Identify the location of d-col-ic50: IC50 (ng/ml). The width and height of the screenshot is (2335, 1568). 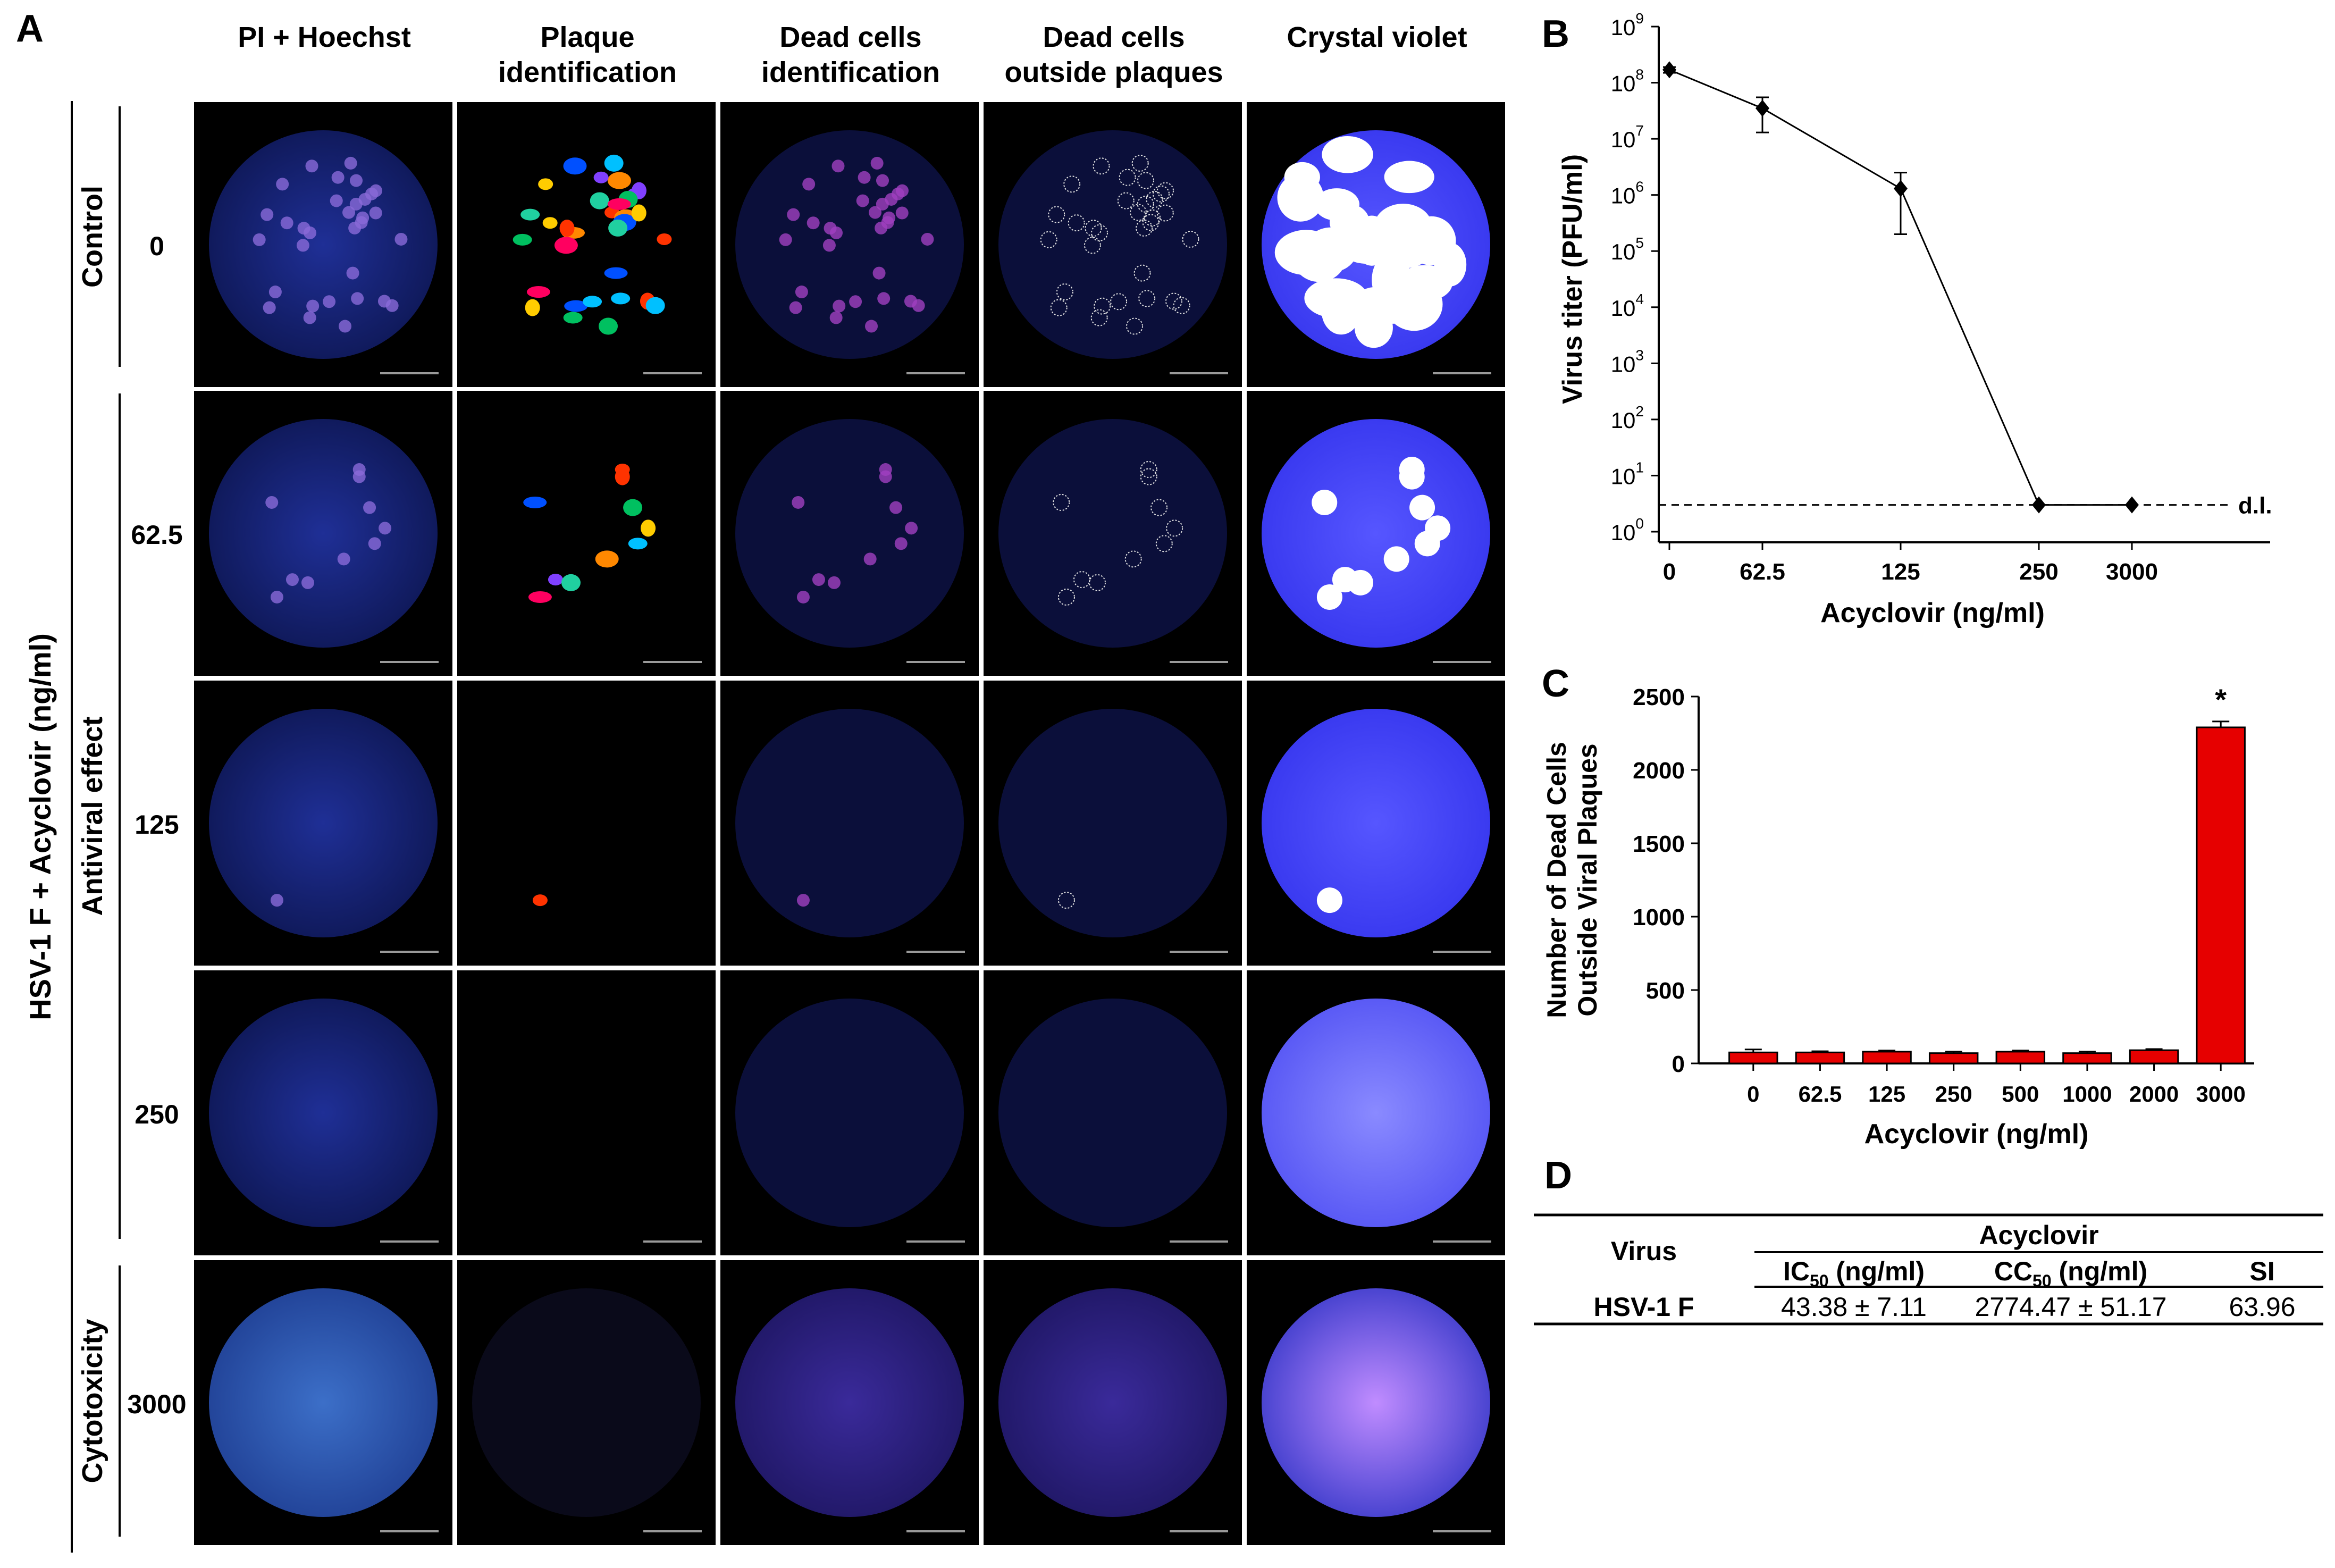
(1854, 1273).